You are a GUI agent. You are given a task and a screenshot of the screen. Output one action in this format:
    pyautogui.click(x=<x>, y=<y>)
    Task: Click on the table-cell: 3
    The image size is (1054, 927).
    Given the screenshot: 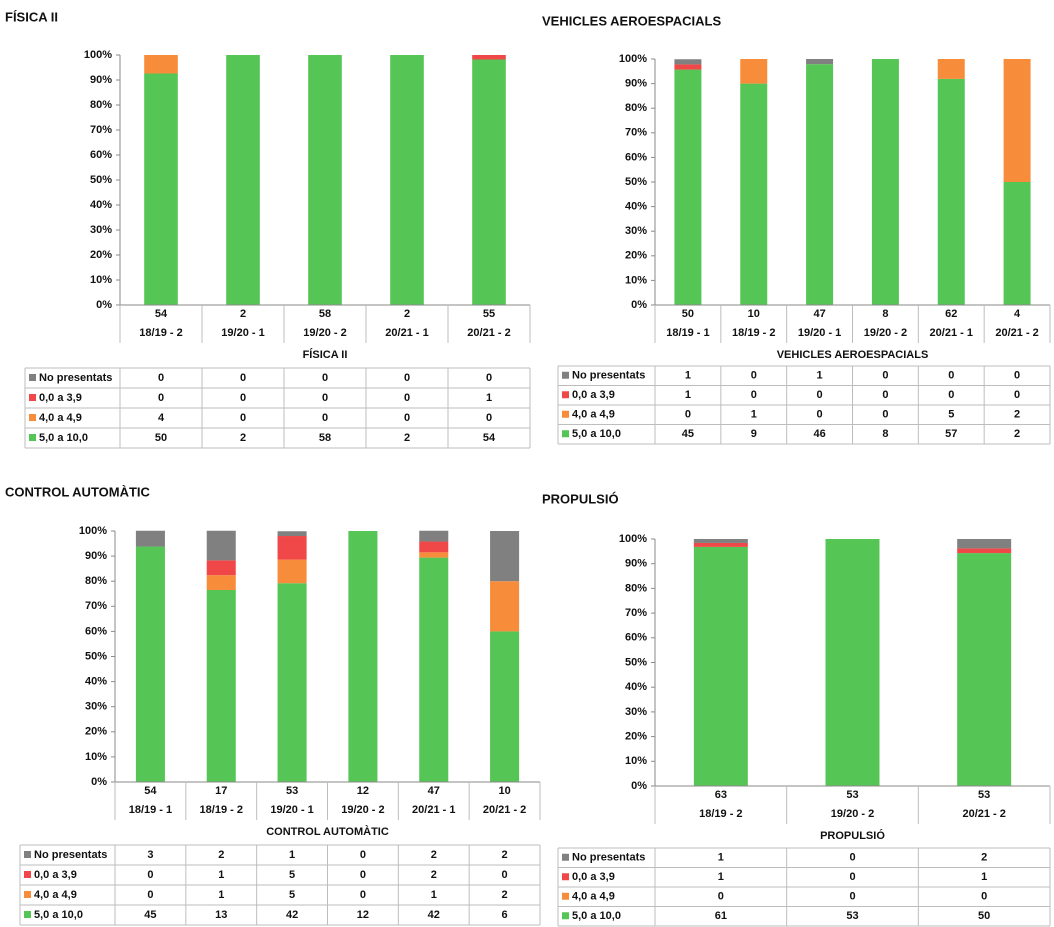 What is the action you would take?
    pyautogui.click(x=150, y=855)
    